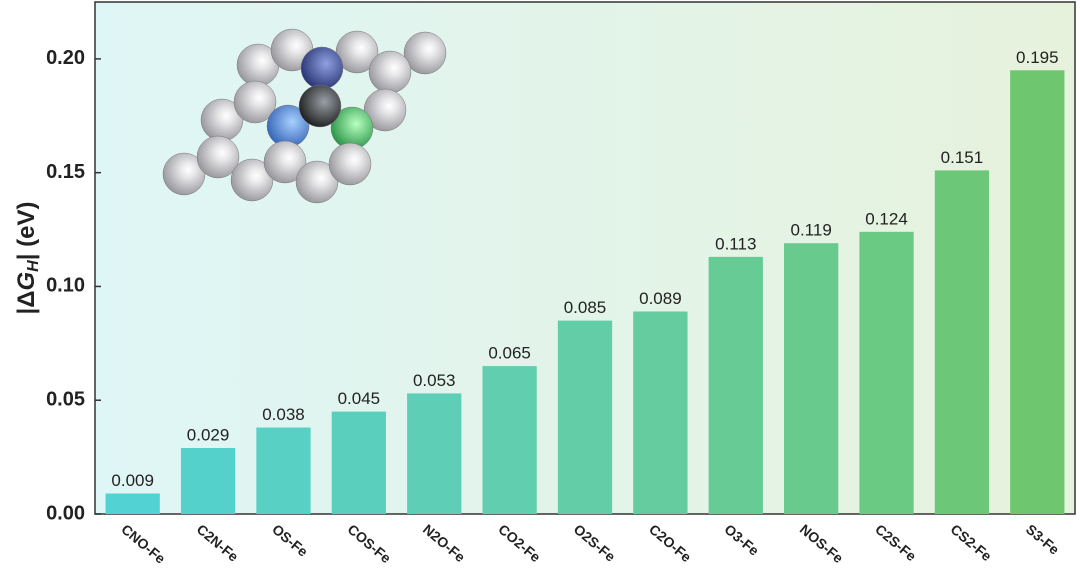  Describe the element at coordinates (26, 231) in the screenshot. I see `y-label-suffix: | (eV)` at that location.